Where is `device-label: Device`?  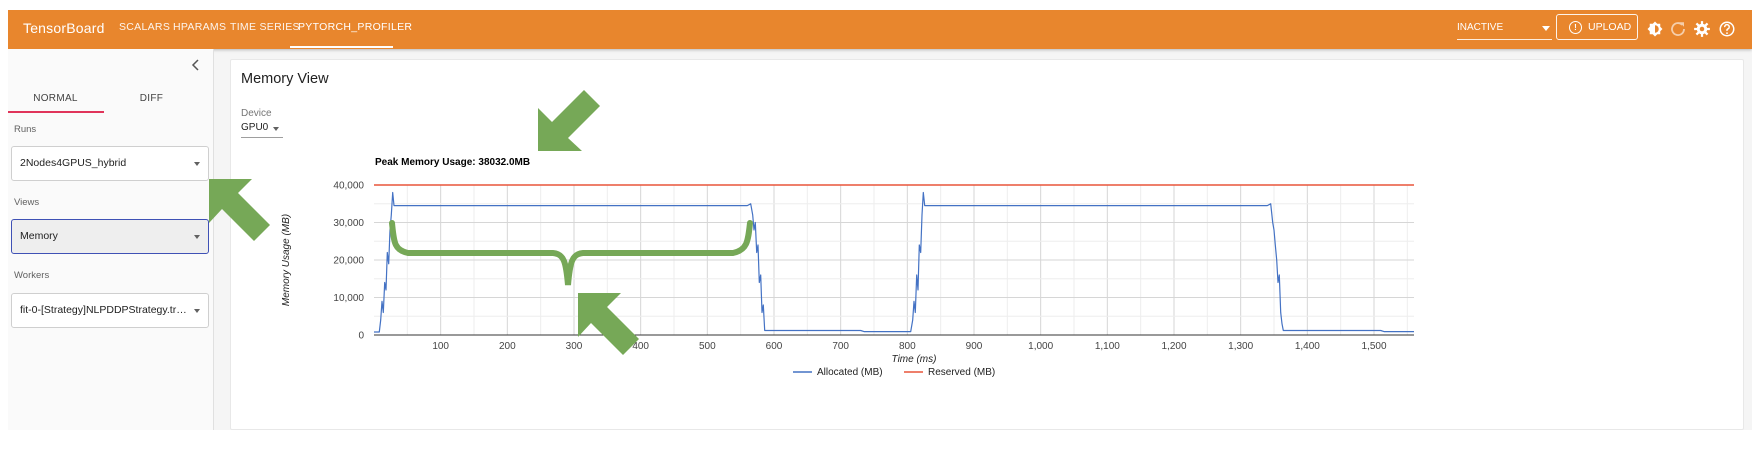 device-label: Device is located at coordinates (256, 113).